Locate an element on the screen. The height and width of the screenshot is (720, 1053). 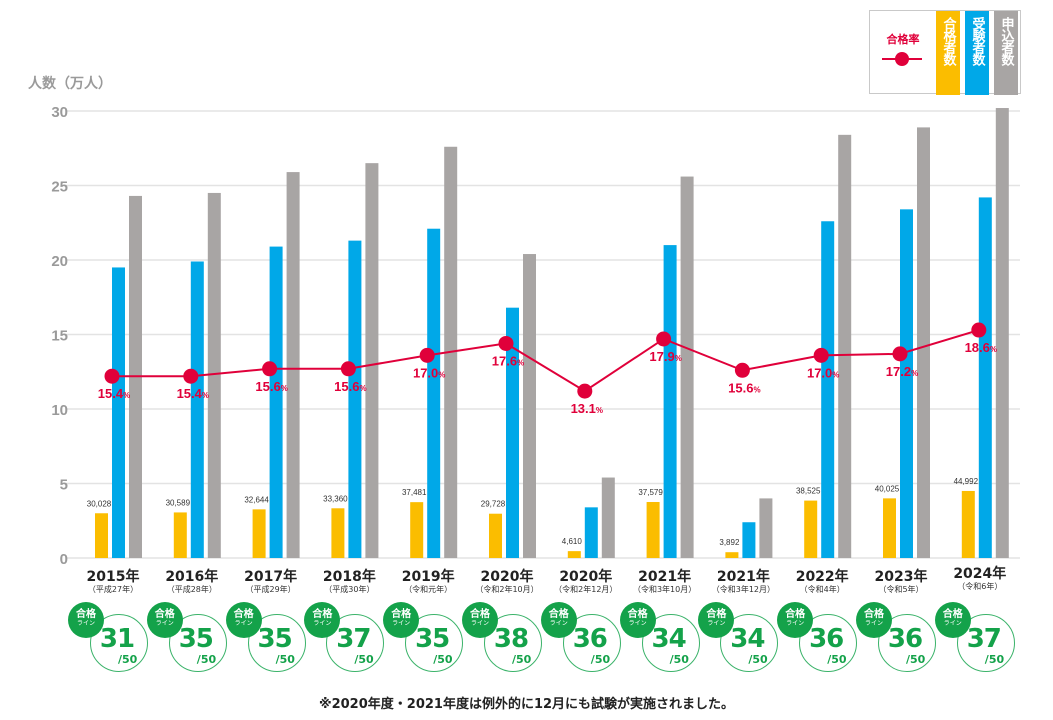
y-tick-label: 10 is located at coordinates (59, 410).